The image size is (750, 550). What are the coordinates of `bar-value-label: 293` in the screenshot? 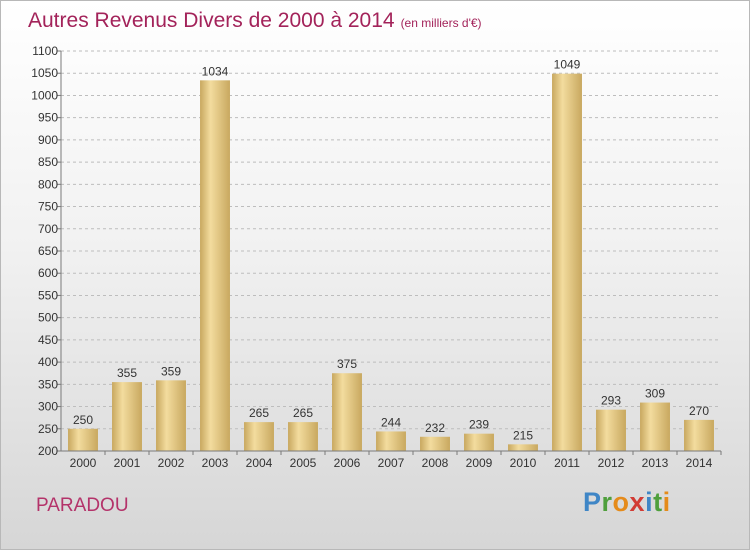 It's located at (611, 401).